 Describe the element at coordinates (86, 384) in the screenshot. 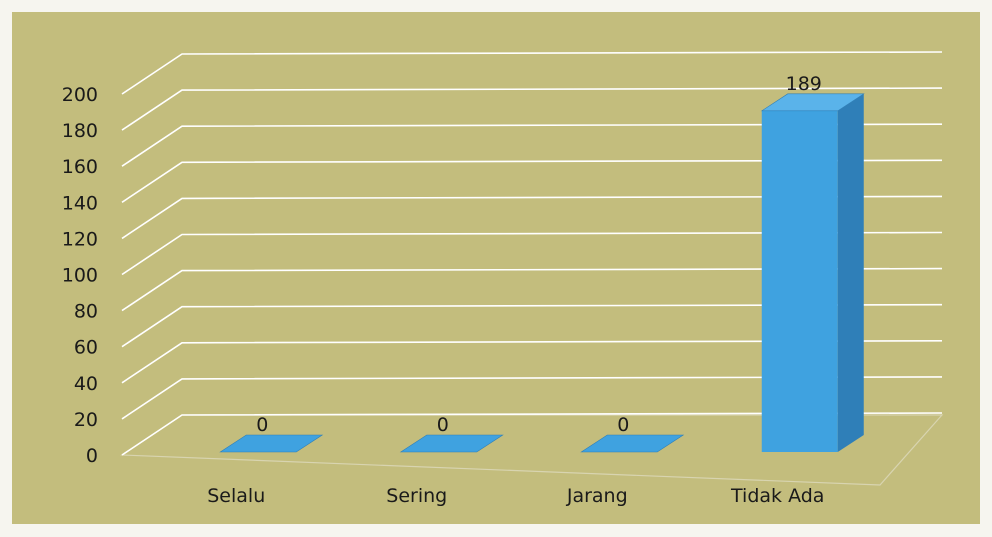

I see `y-tick-label: 40` at that location.